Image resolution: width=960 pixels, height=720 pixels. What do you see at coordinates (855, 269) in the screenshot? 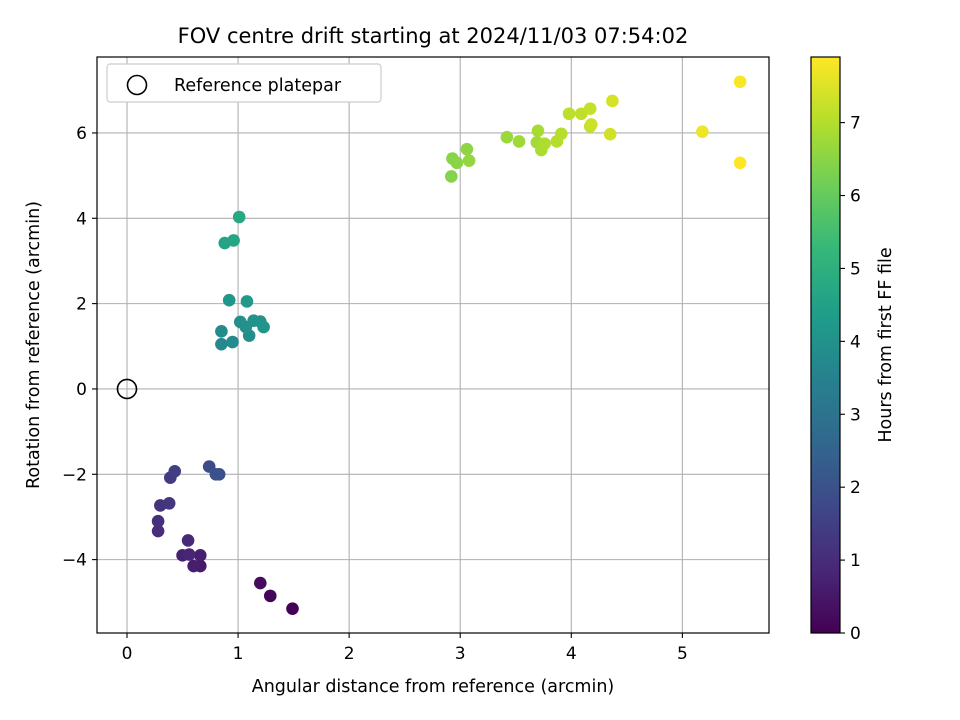
I see `colorbar-tick-label: 5` at bounding box center [855, 269].